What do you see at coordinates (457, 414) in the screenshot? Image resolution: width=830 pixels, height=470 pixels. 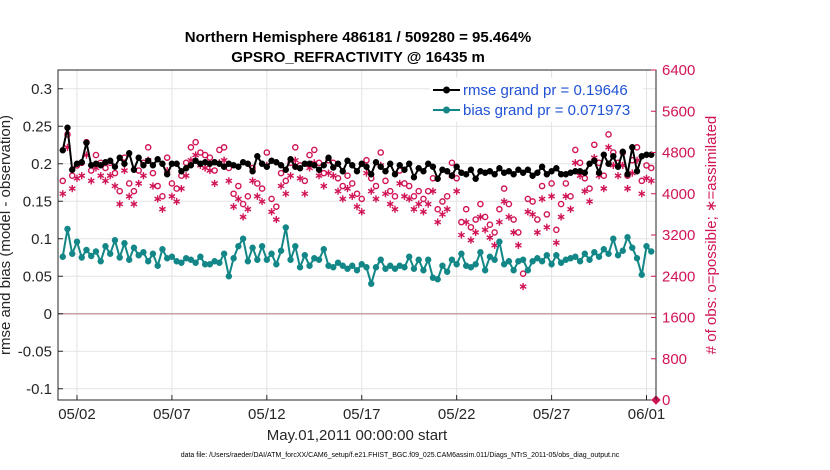 I see `x-tick-label: 05/22` at bounding box center [457, 414].